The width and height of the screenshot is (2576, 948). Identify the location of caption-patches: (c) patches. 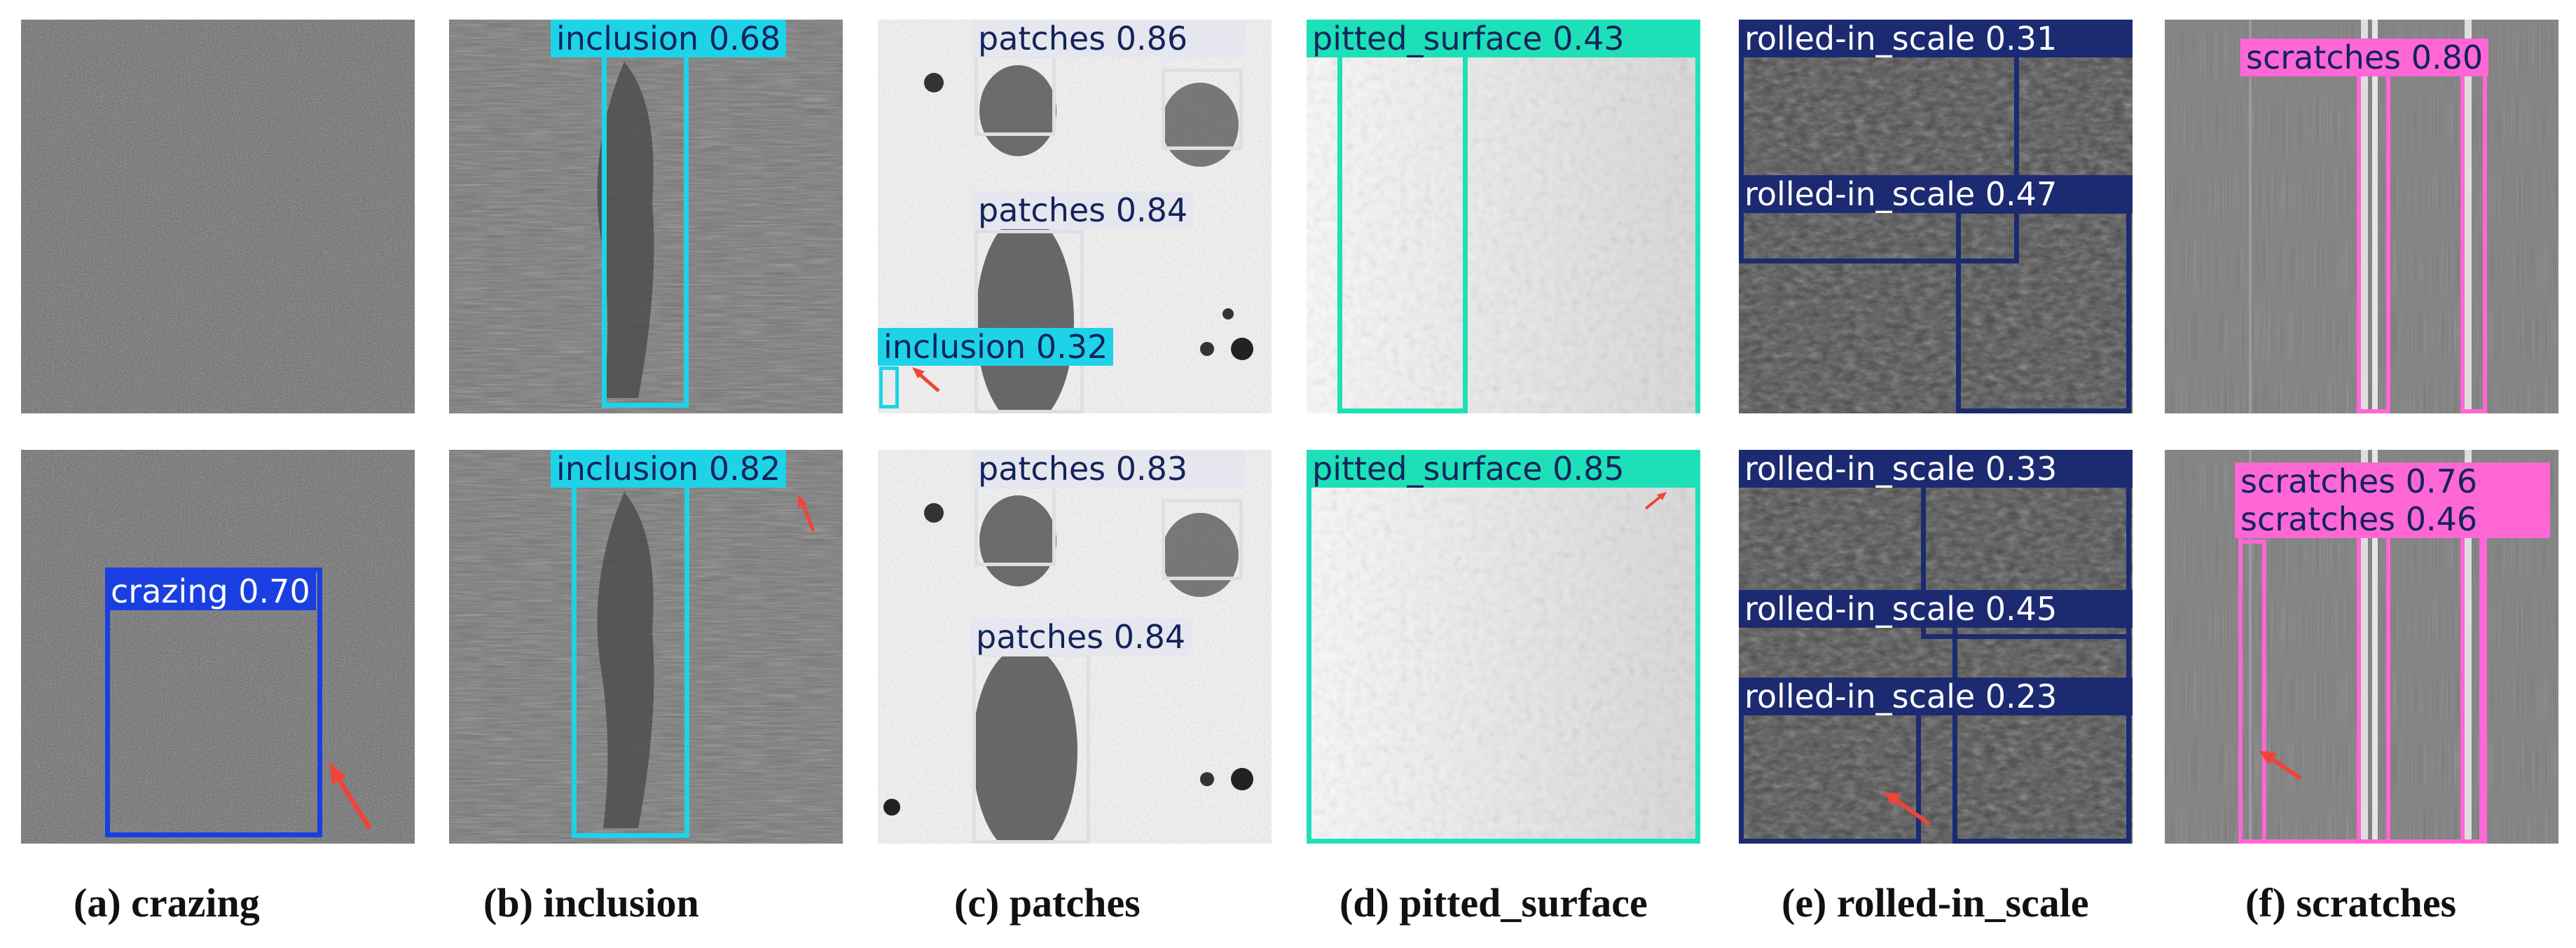
(1047, 903).